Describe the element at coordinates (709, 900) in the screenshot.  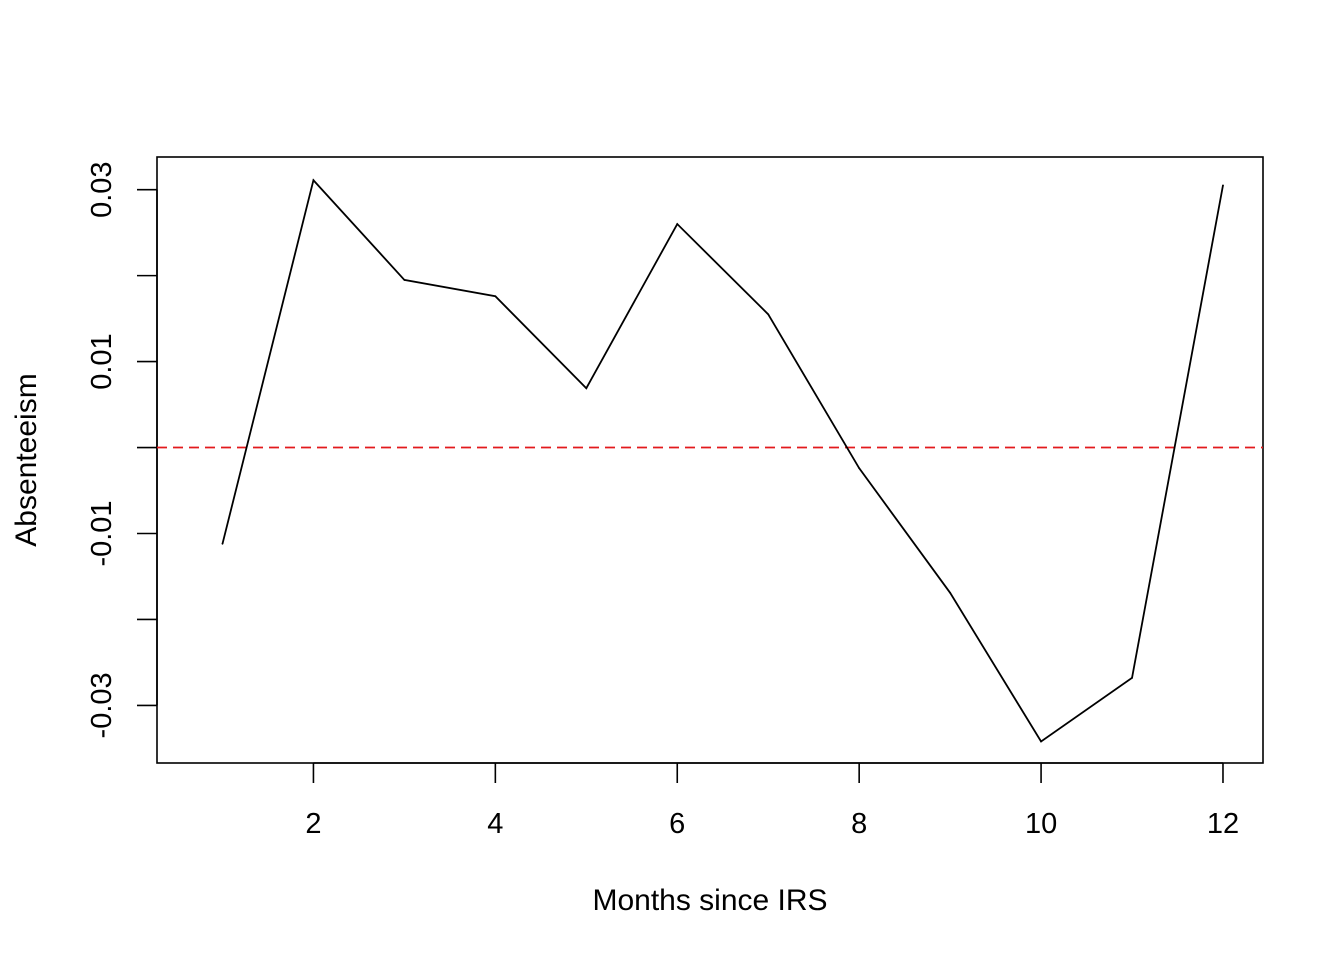
I see `x-axis-title: Months since IRS` at that location.